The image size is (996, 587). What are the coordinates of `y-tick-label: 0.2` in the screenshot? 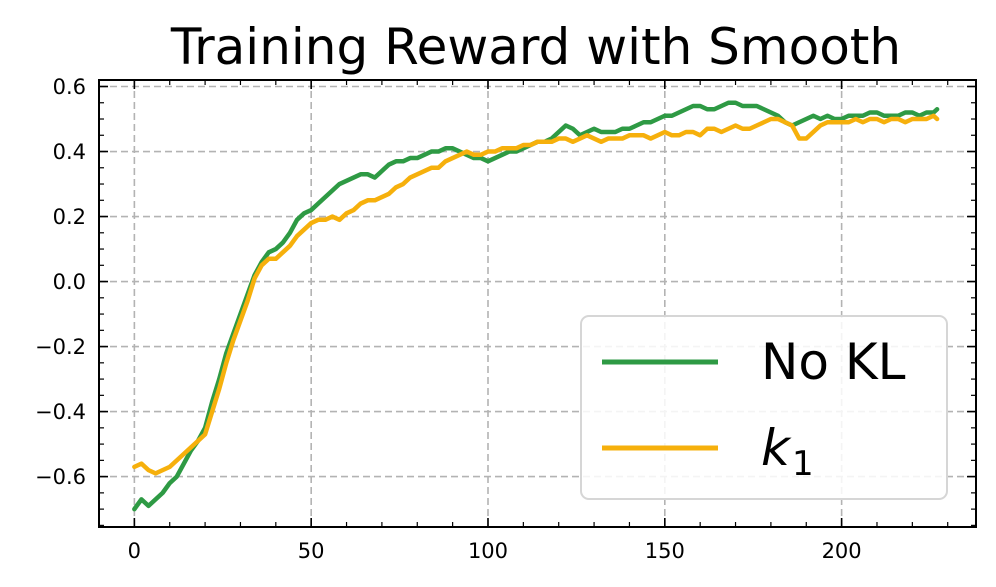 It's located at (69, 217).